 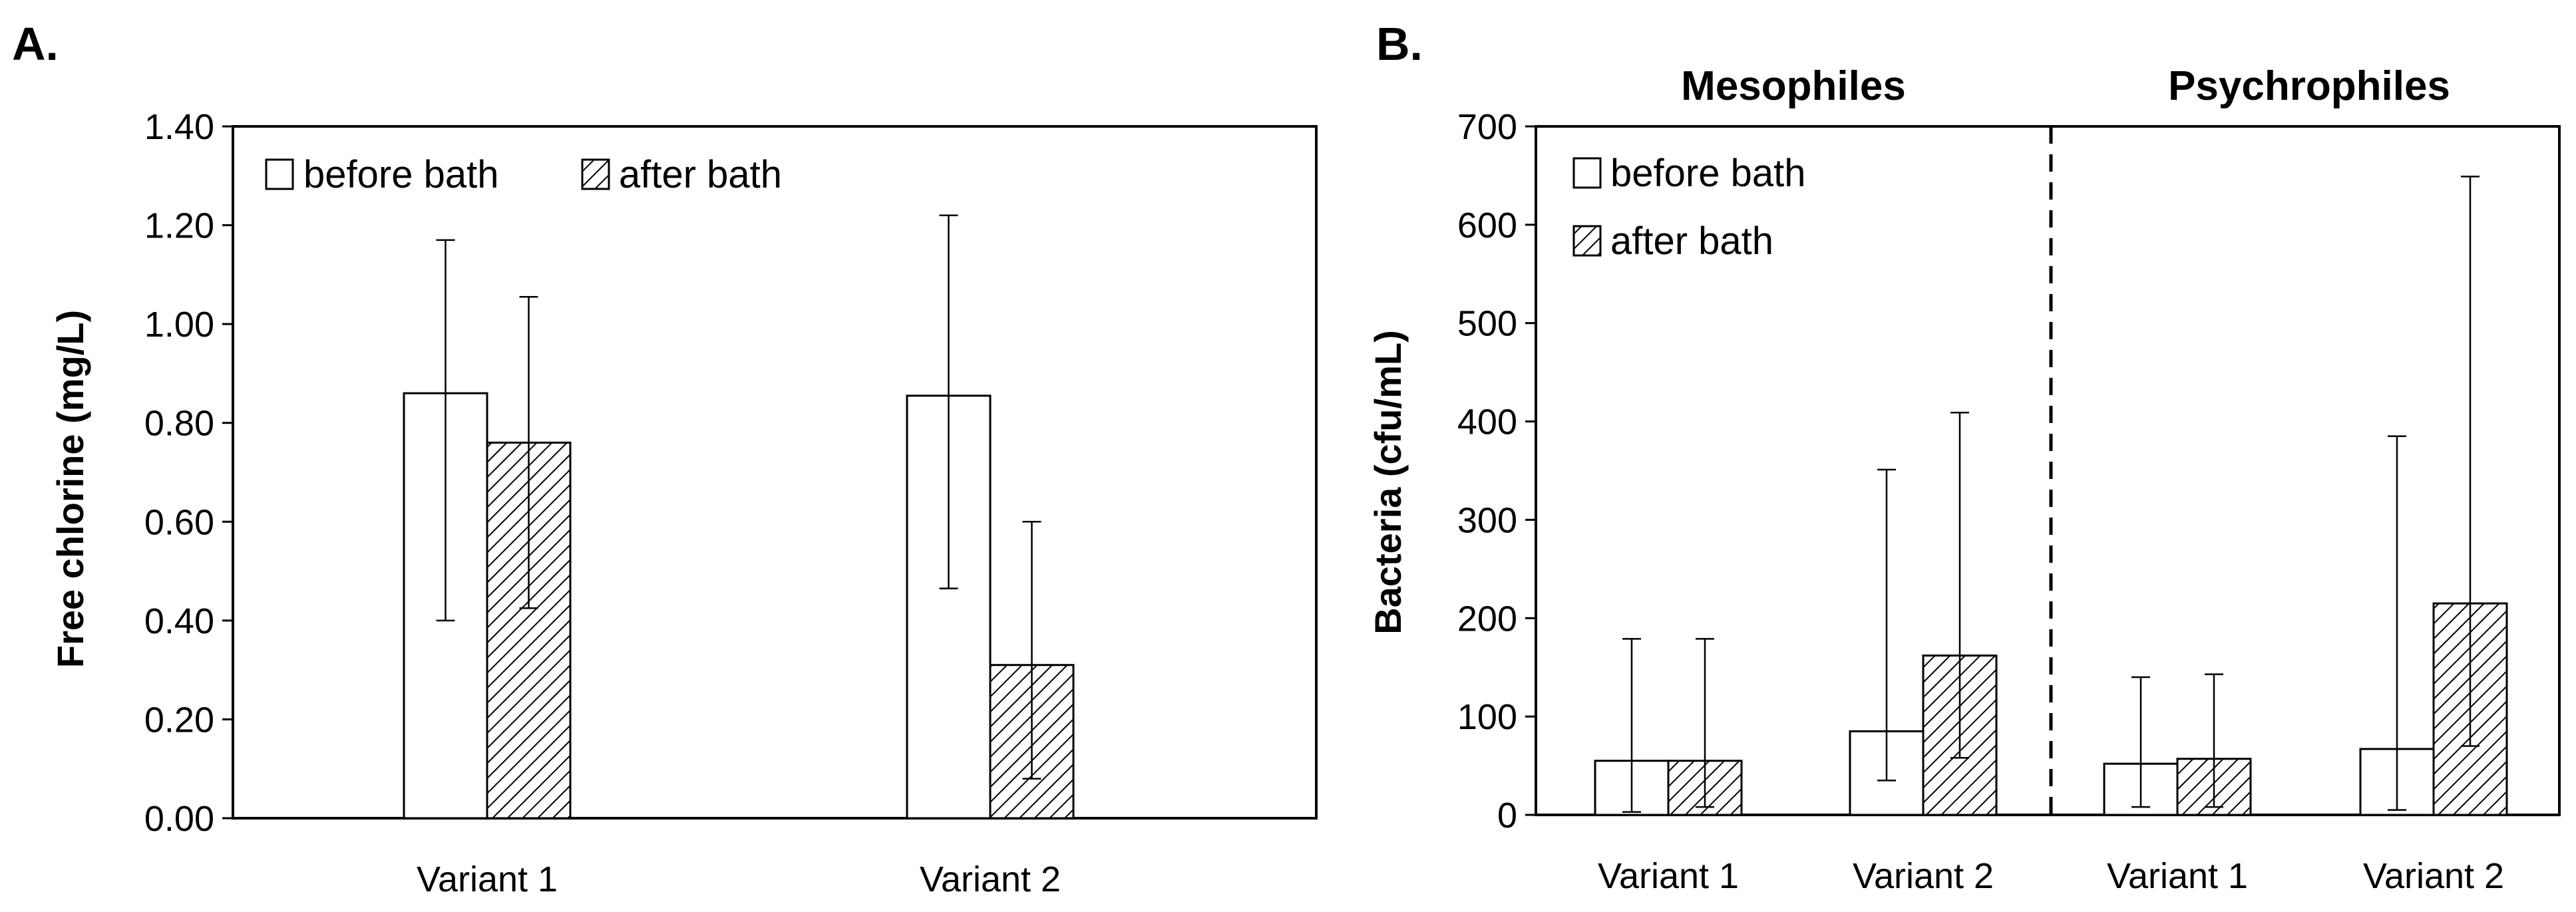 What do you see at coordinates (179, 621) in the screenshot?
I see `y-tick-label: 0.40` at bounding box center [179, 621].